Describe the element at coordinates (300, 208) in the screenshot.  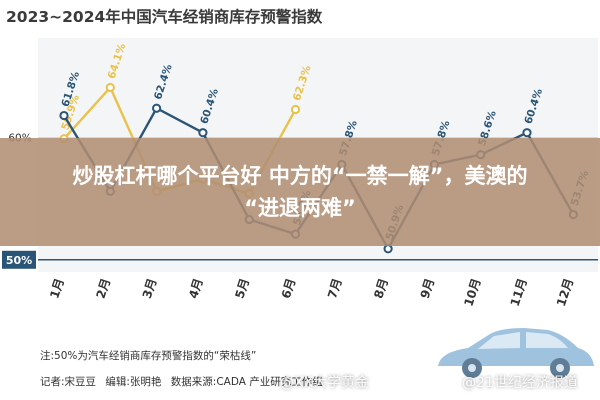
I see `headline-line-2: “进退两难”` at that location.